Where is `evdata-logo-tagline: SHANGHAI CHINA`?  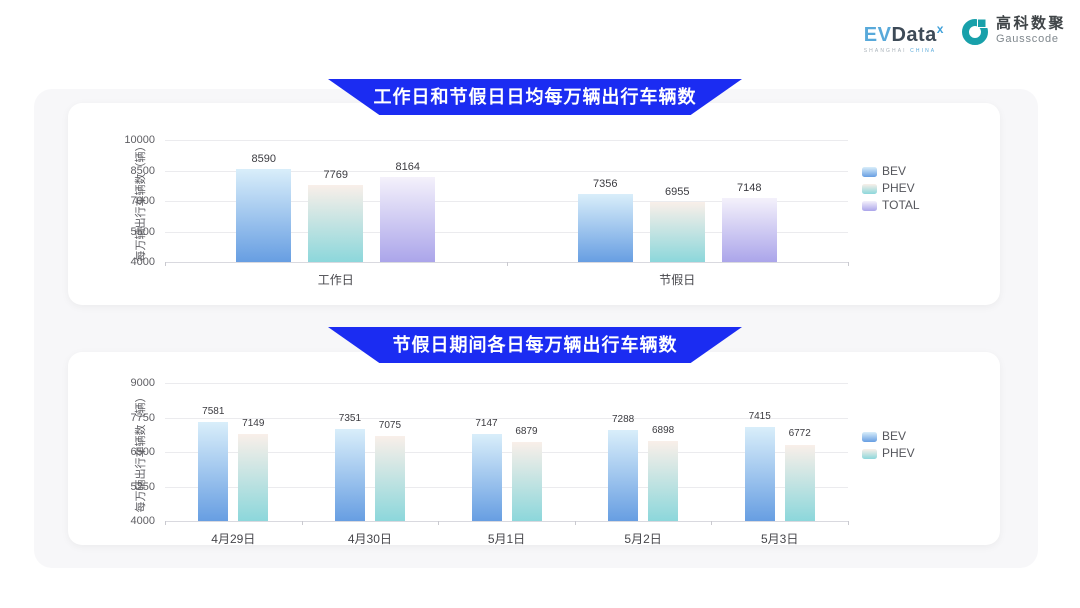 evdata-logo-tagline: SHANGHAI CHINA is located at coordinates (904, 51).